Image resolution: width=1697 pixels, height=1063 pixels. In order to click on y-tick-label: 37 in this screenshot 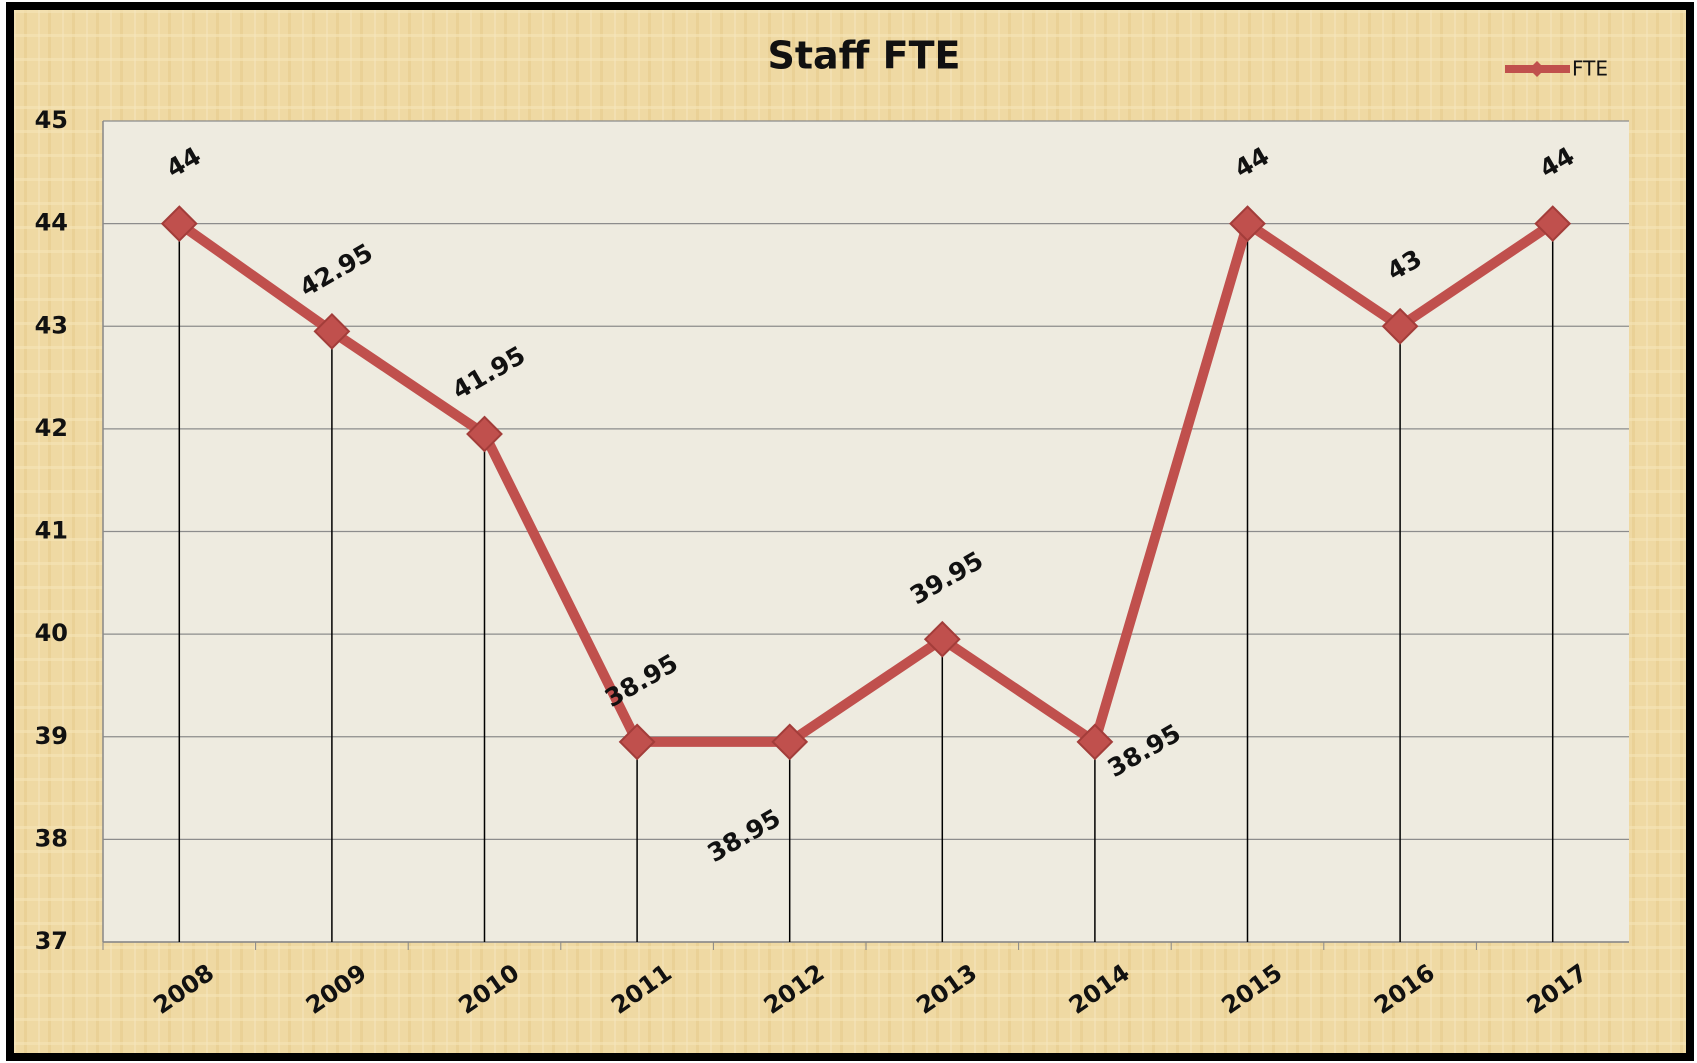, I will do `click(51, 941)`.